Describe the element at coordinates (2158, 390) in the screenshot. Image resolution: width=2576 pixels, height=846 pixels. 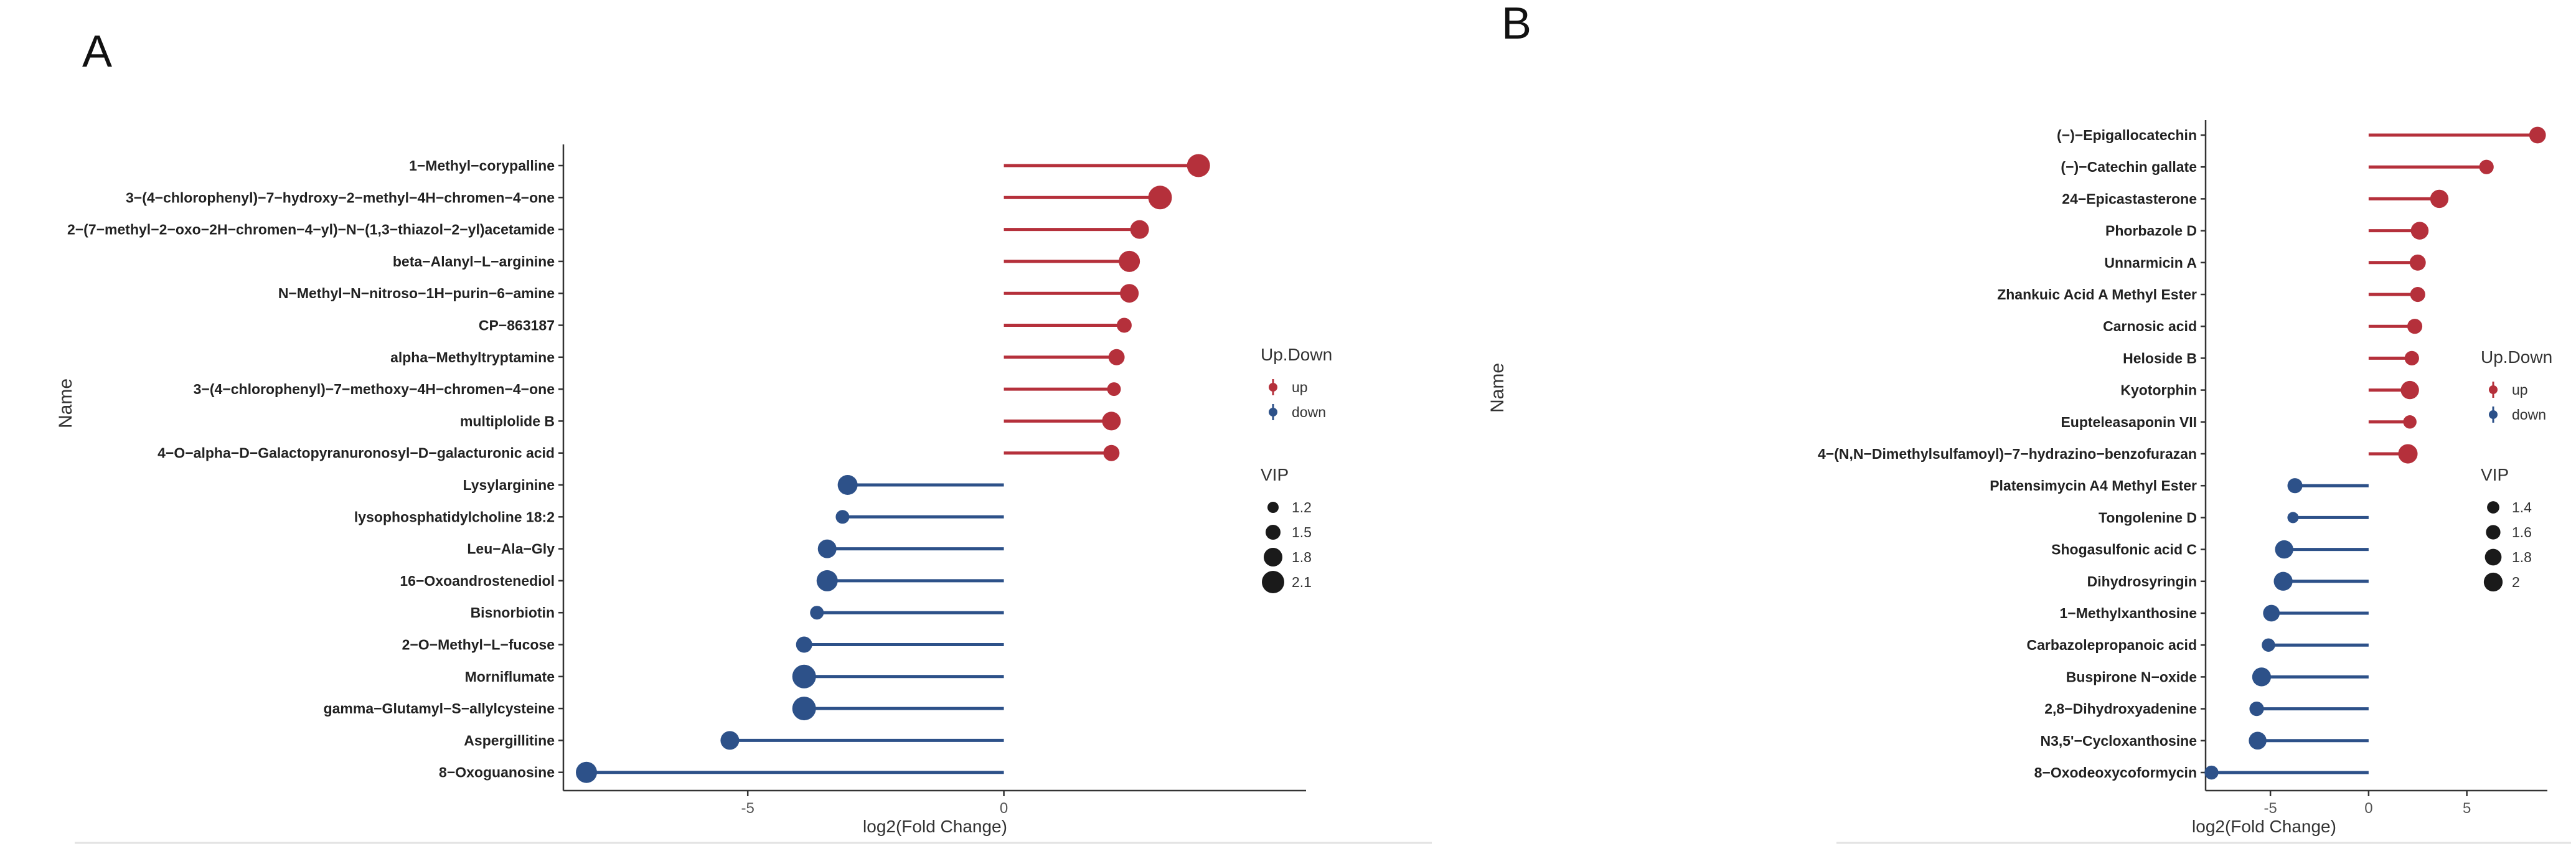
I see `panel-b-y-tick-label: Kyotorphin` at that location.